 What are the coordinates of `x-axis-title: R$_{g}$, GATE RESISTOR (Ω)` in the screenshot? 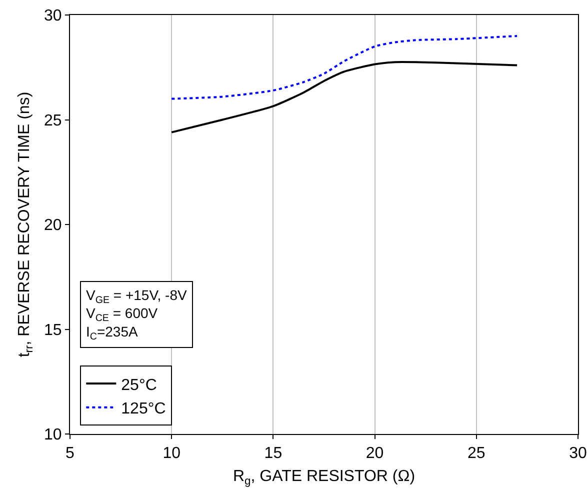 It's located at (324, 478).